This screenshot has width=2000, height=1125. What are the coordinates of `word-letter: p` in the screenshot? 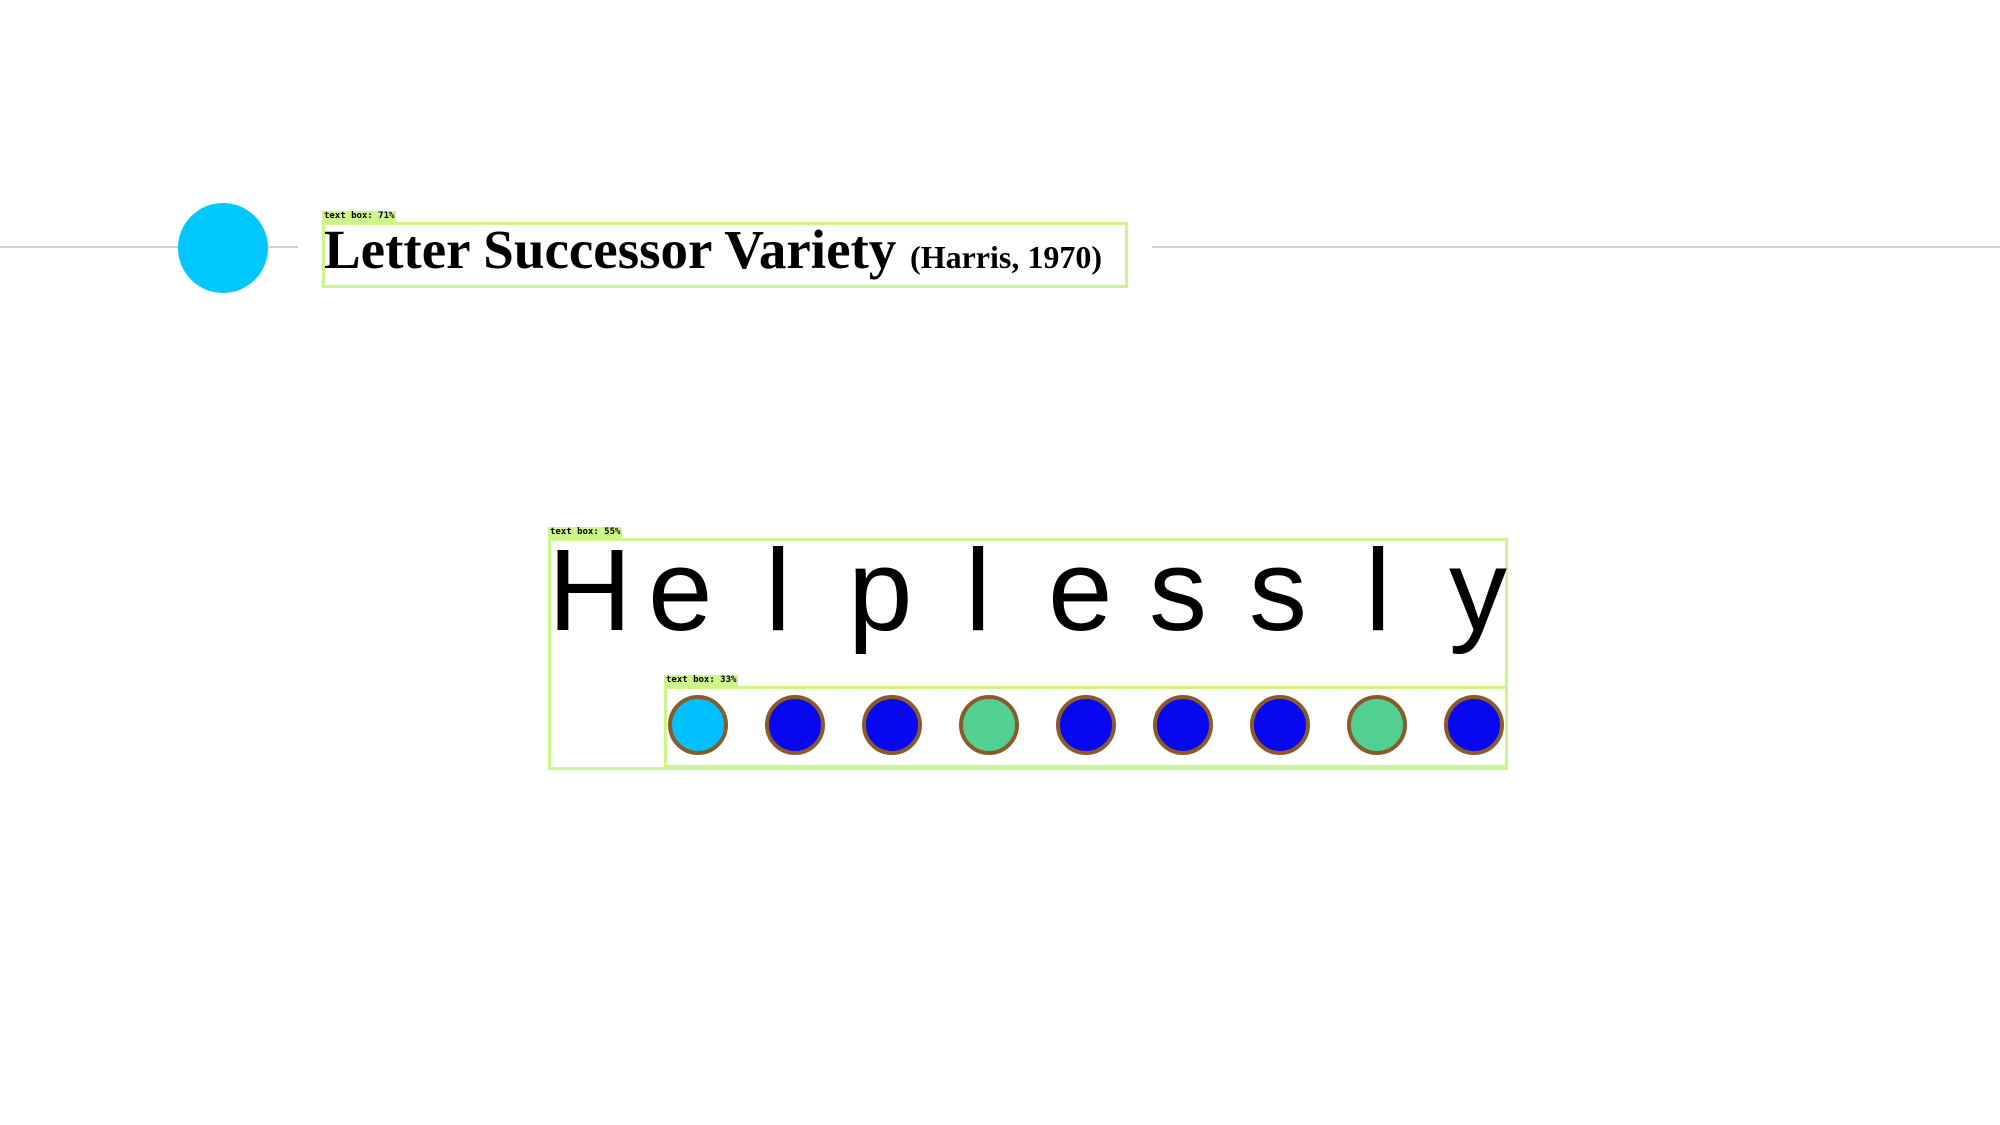 It's located at (880, 590).